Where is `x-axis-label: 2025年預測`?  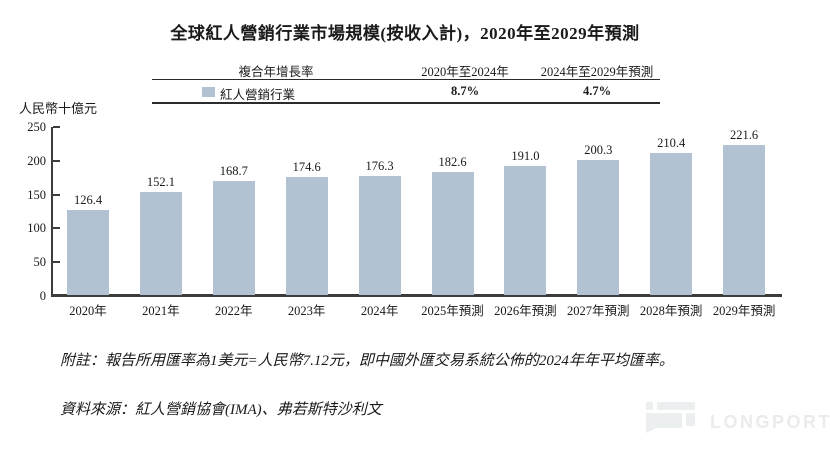 x-axis-label: 2025年預測 is located at coordinates (452, 311).